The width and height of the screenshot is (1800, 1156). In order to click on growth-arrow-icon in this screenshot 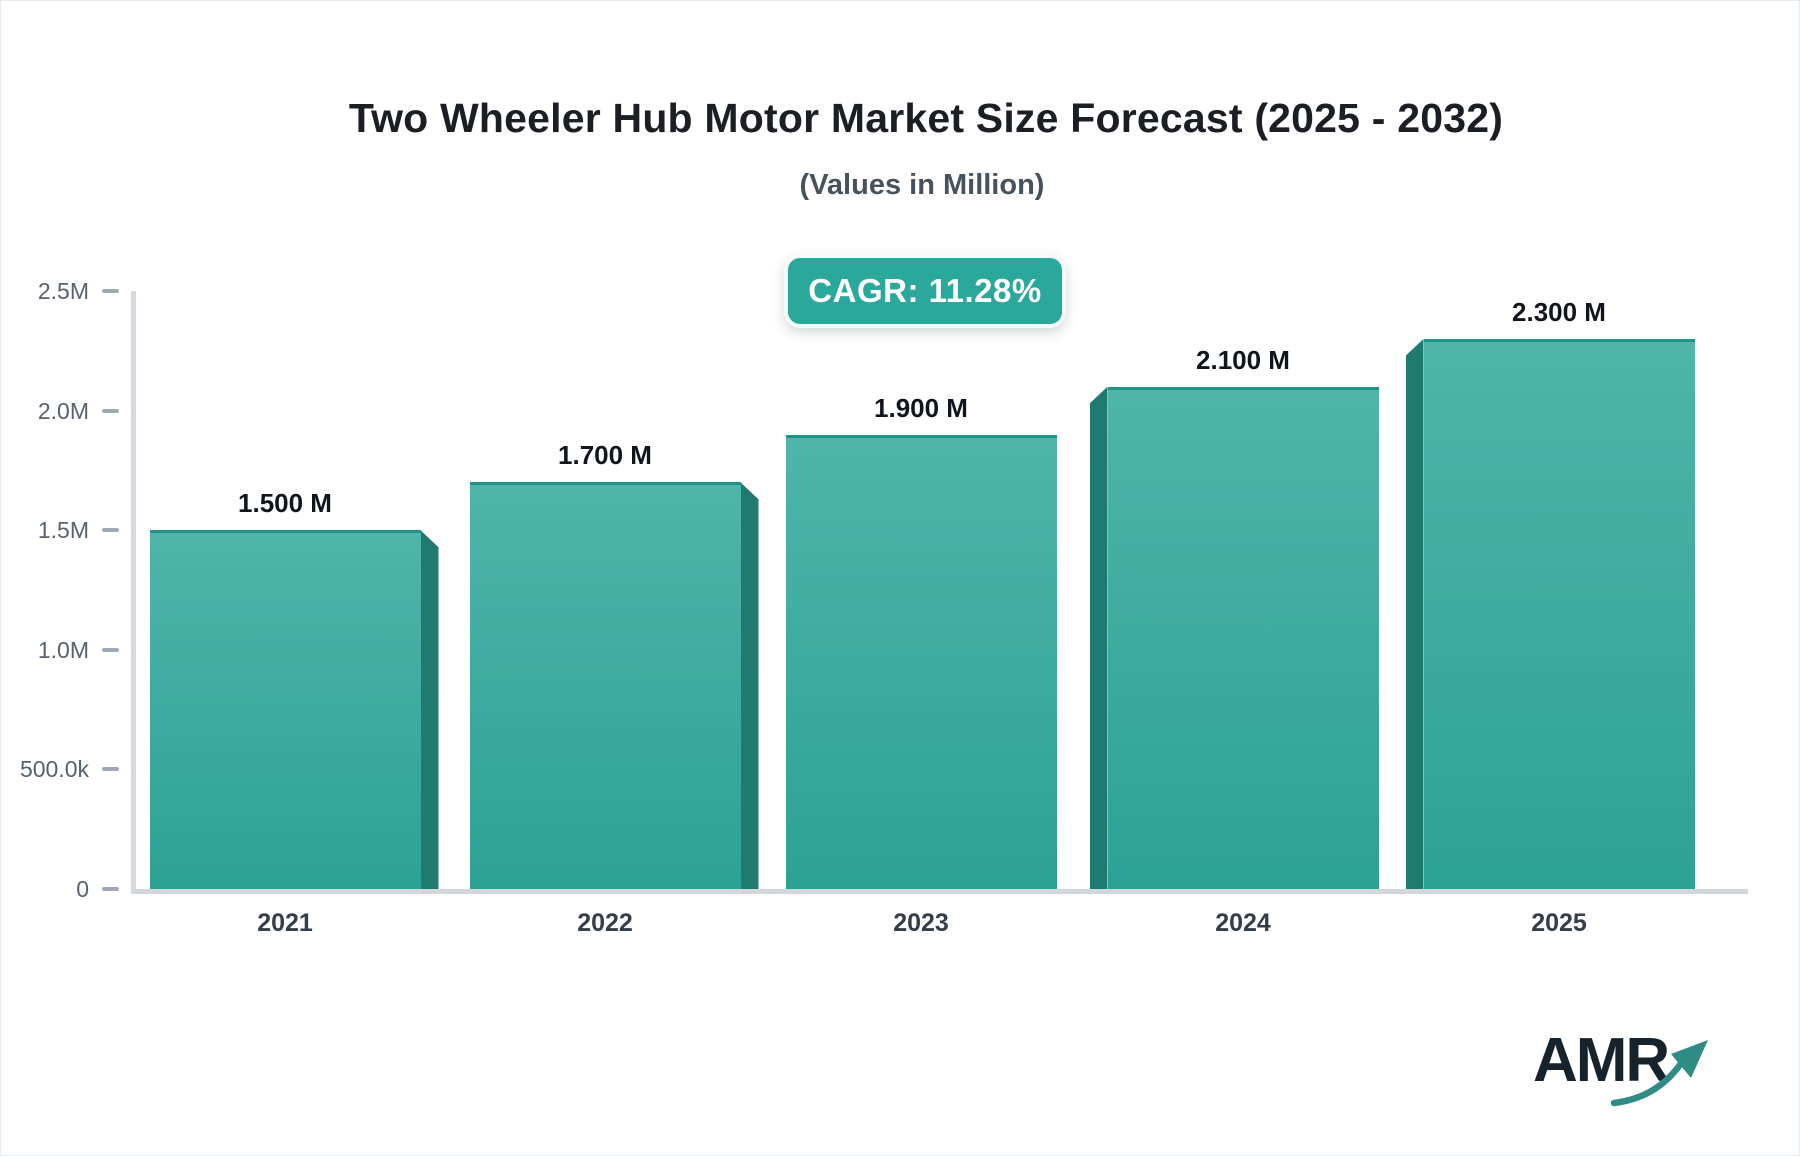, I will do `click(1659, 1073)`.